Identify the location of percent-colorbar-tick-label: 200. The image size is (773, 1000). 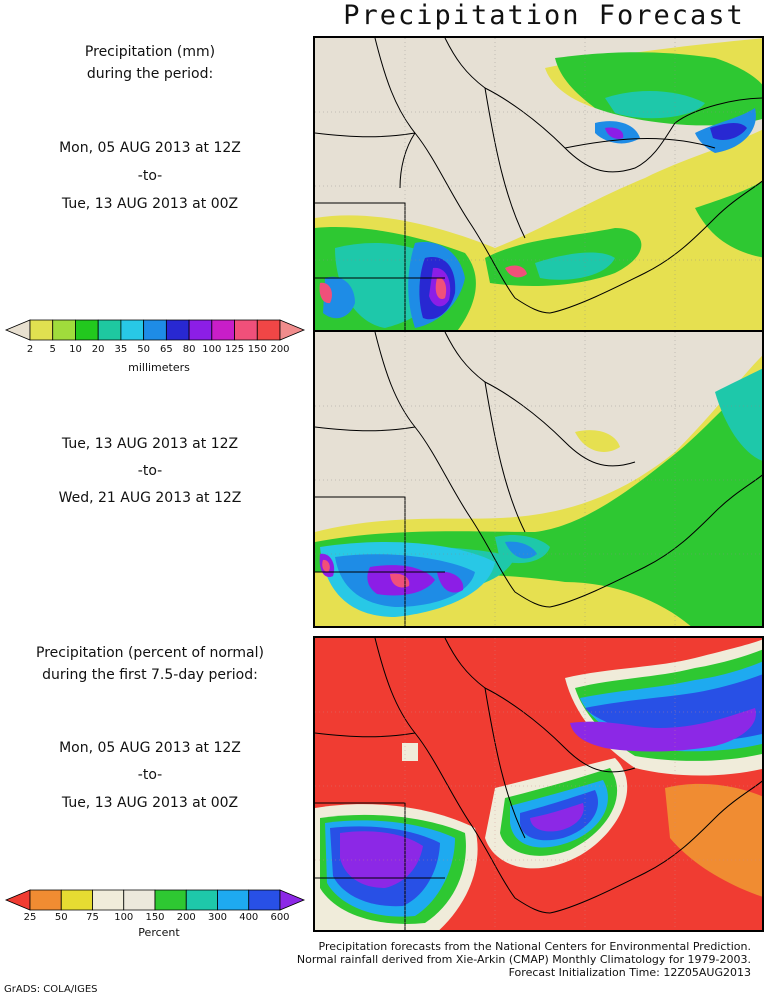
(186, 917).